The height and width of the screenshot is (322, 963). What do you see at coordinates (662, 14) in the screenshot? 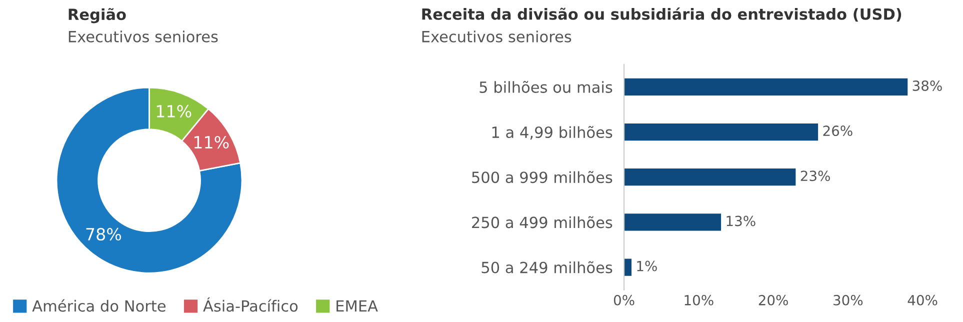
I see `chart-title: Receita da divisão ou subsidiária do entrevistado (USD)` at bounding box center [662, 14].